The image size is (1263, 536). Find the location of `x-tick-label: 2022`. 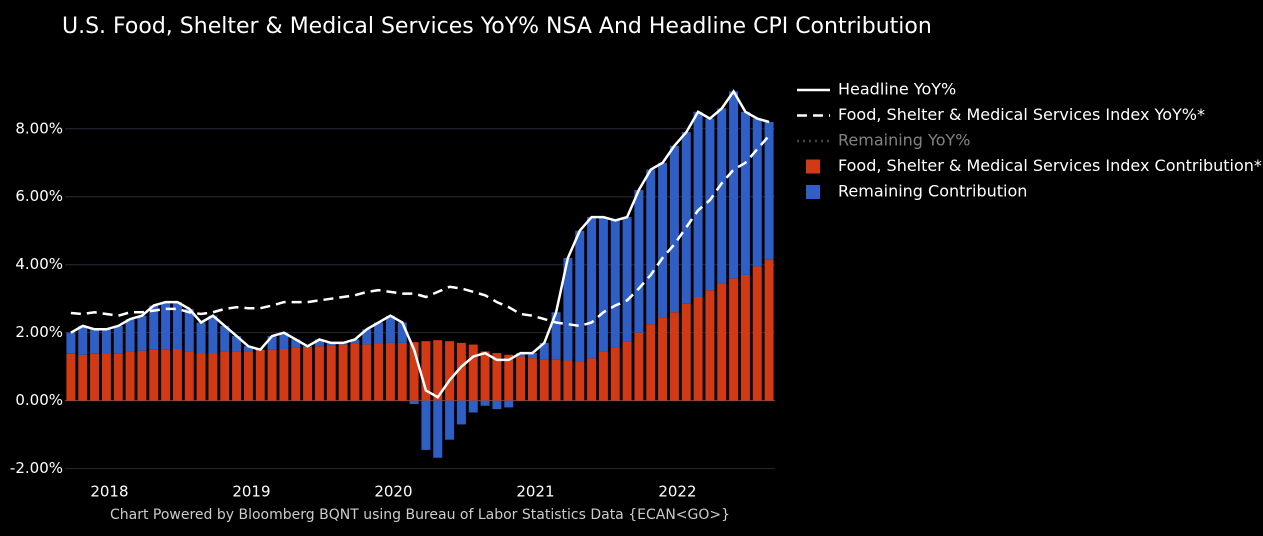

x-tick-label: 2022 is located at coordinates (677, 492).